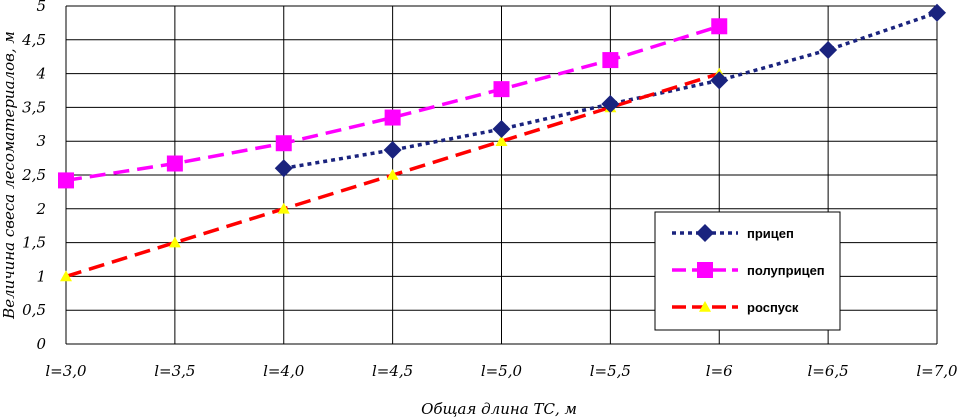  I want to click on y-tick-label: 0, so click(41, 344).